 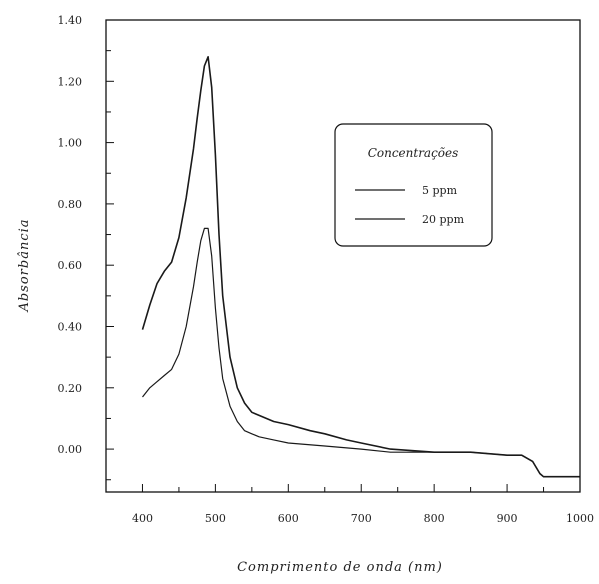 I want to click on y-tick-label: 1.40, so click(x=70, y=20).